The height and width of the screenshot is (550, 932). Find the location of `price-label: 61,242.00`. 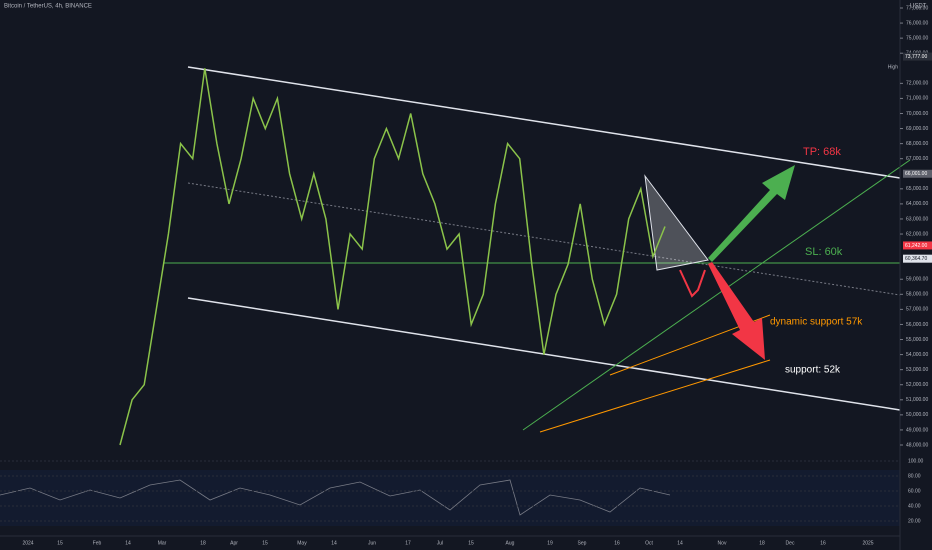

price-label: 61,242.00 is located at coordinates (916, 246).